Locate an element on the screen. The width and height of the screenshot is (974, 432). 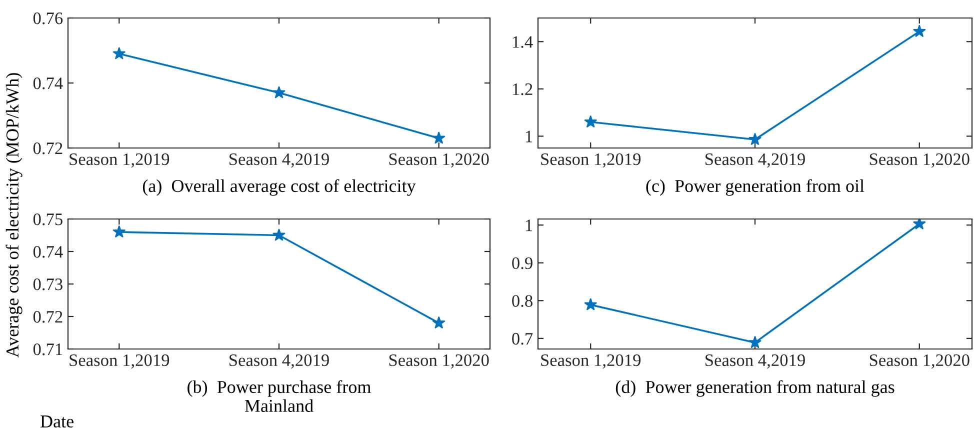
x-axis-title: Date is located at coordinates (57, 422).